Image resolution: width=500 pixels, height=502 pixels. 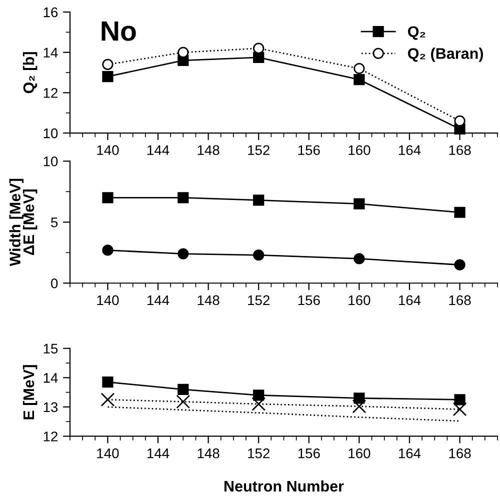 I want to click on y-tick-label: 5, so click(x=54, y=223).